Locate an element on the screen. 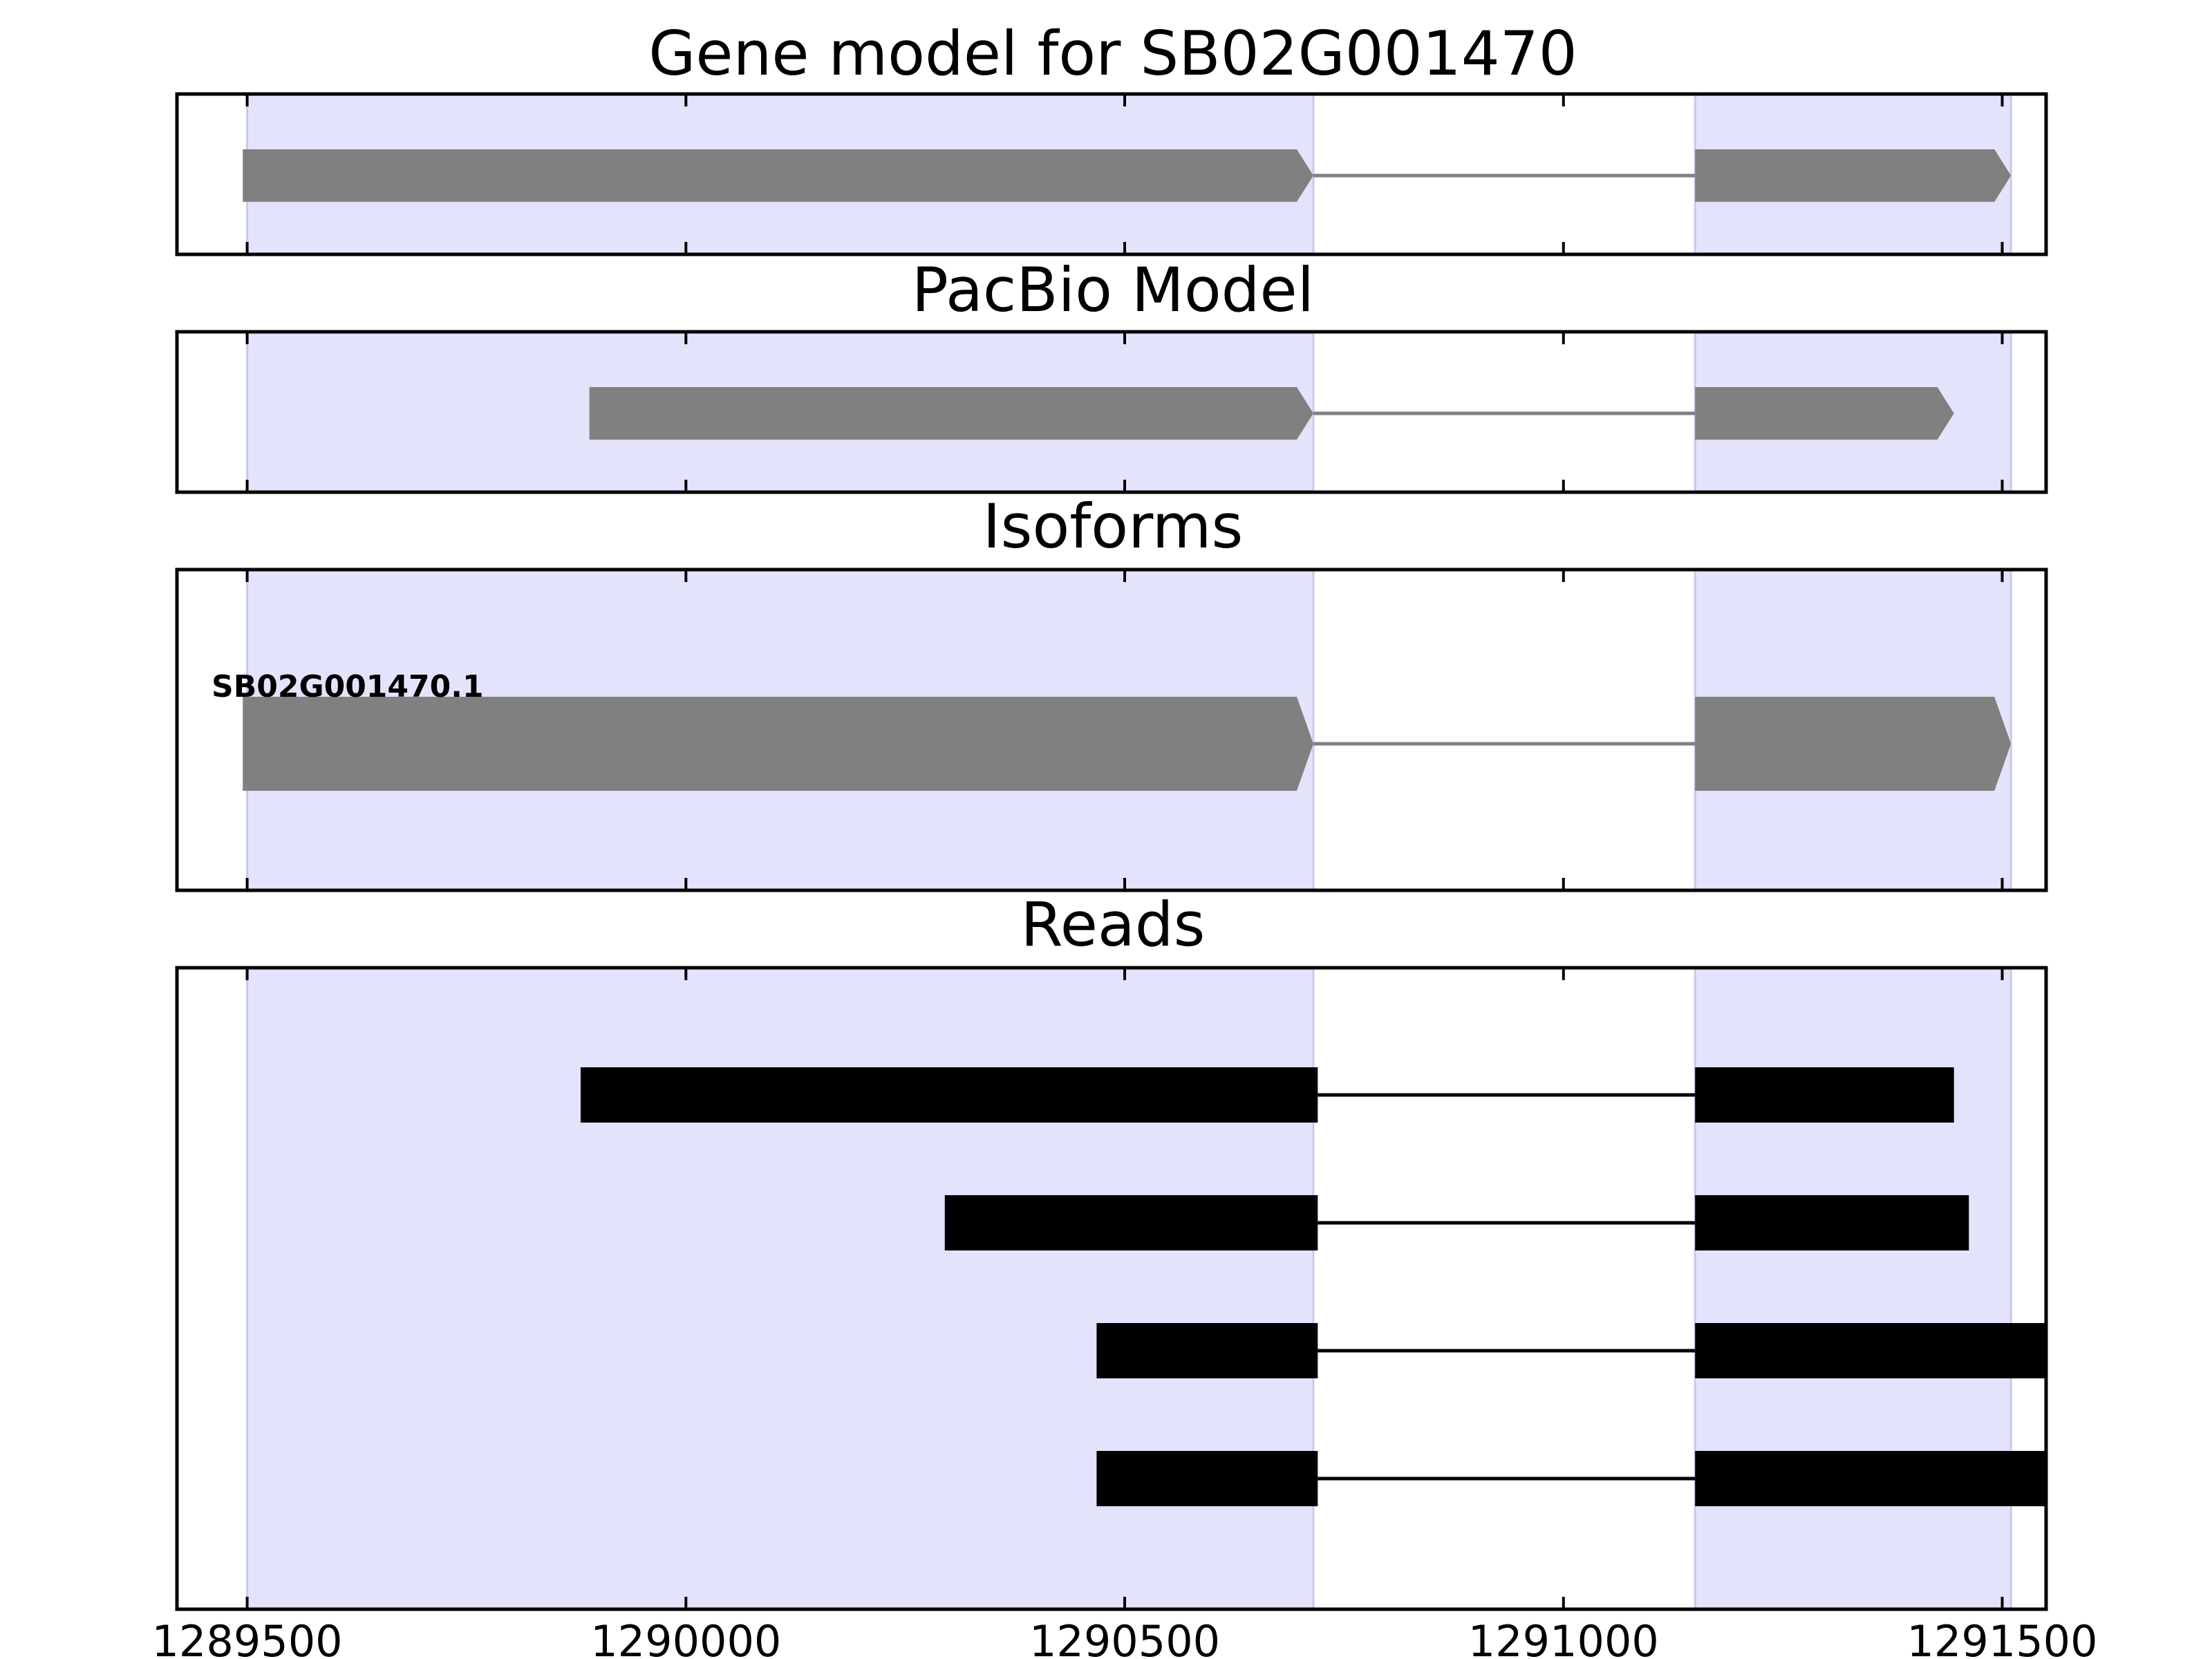 Image resolution: width=2212 pixels, height=1659 pixels. panel-title-isoforms: Isoforms is located at coordinates (1113, 526).